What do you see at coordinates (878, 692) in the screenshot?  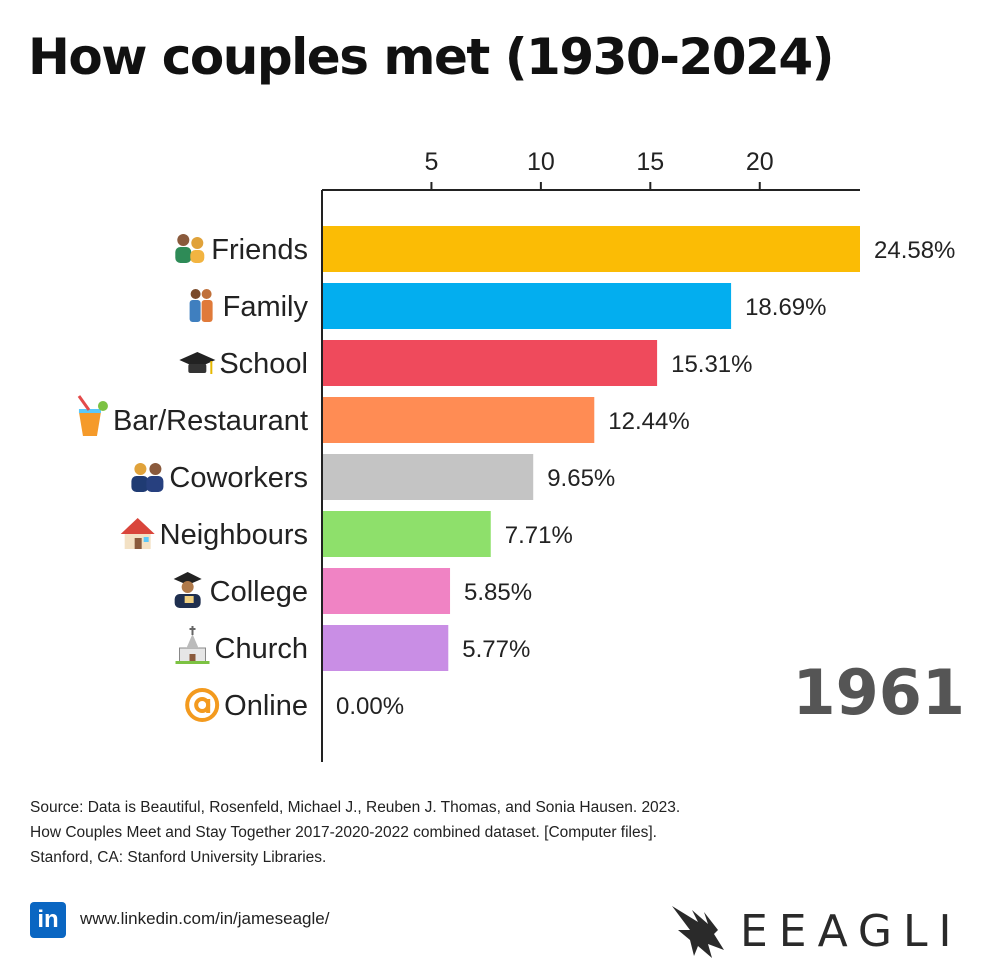 I see `year-counter: 1961` at bounding box center [878, 692].